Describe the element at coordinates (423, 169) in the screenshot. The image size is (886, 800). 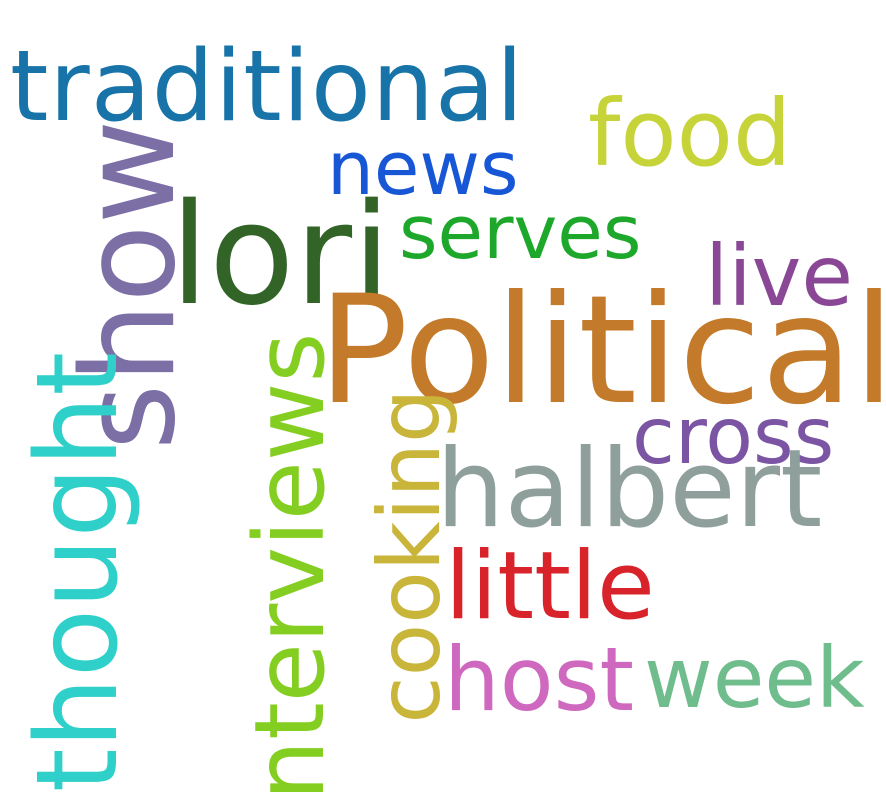
I see `word-news: news` at that location.